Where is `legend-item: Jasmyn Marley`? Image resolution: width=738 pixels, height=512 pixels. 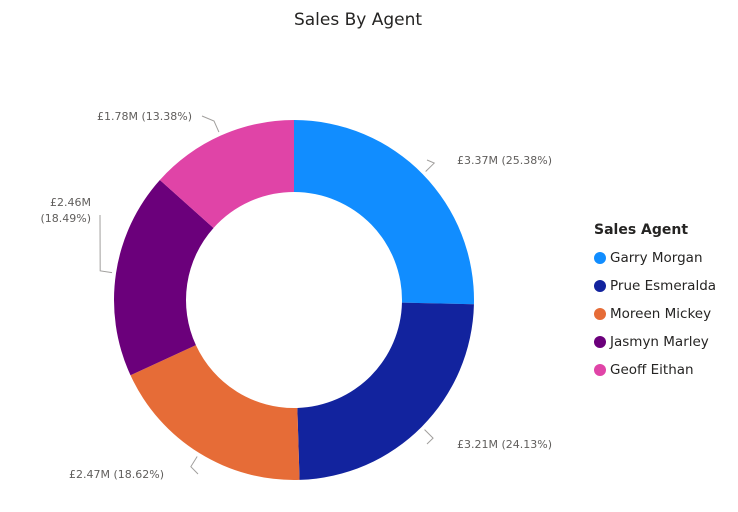
legend-item: Jasmyn Marley is located at coordinates (655, 342).